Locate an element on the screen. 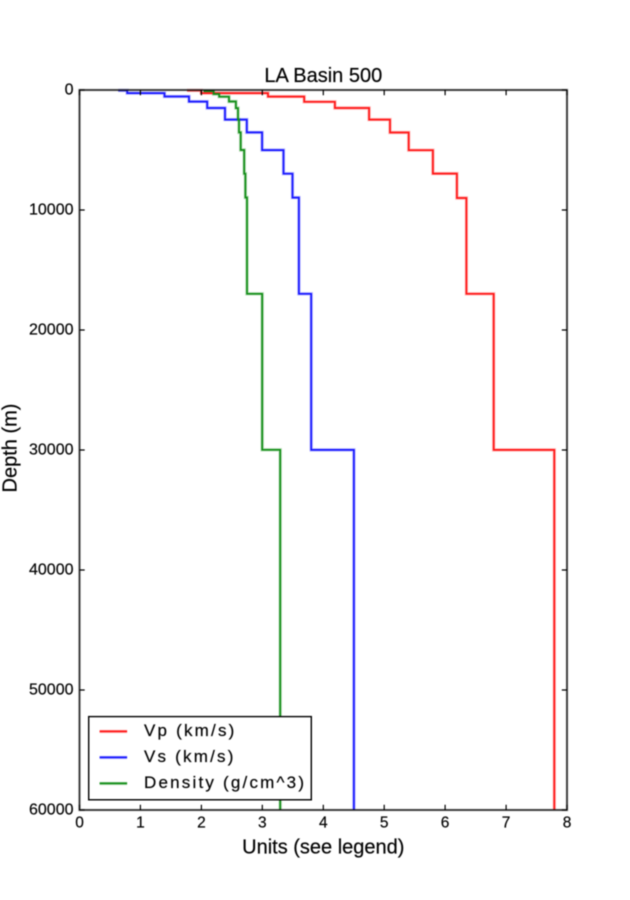 This screenshot has height=900, width=630. svg-text: 6 is located at coordinates (445, 823).